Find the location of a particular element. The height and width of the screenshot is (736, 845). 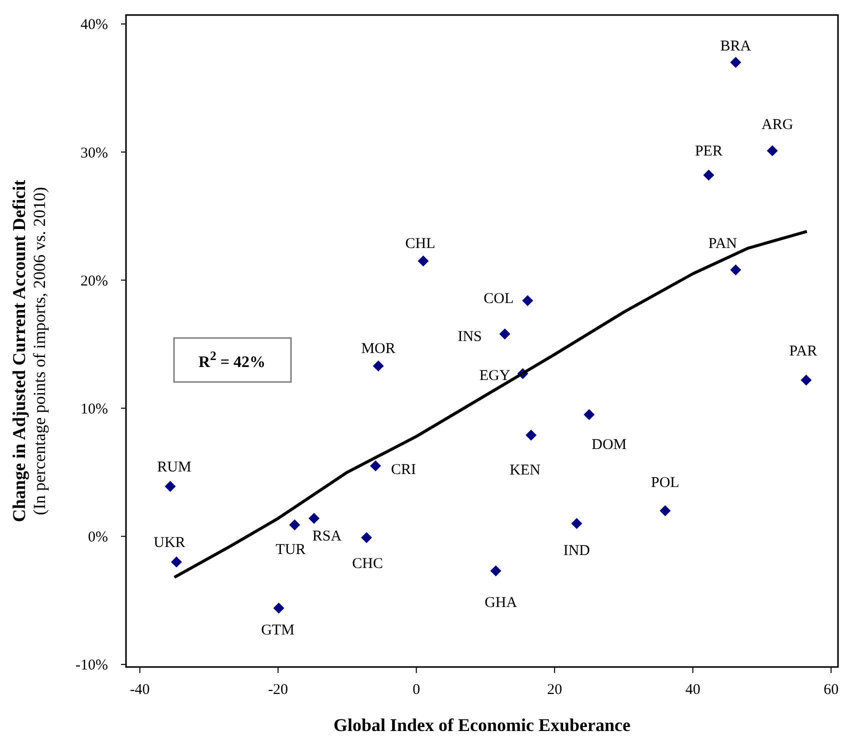

annotation: CHL is located at coordinates (420, 244).